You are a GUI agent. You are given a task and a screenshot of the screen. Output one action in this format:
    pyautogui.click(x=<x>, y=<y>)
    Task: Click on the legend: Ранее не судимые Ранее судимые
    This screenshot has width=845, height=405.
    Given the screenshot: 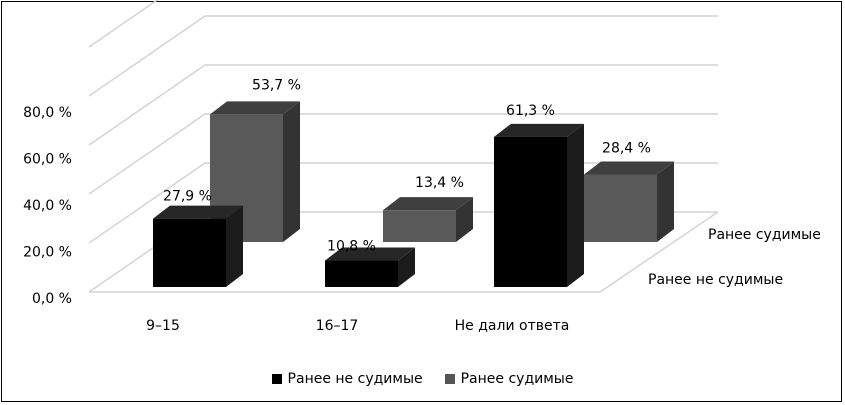 What is the action you would take?
    pyautogui.click(x=422, y=379)
    